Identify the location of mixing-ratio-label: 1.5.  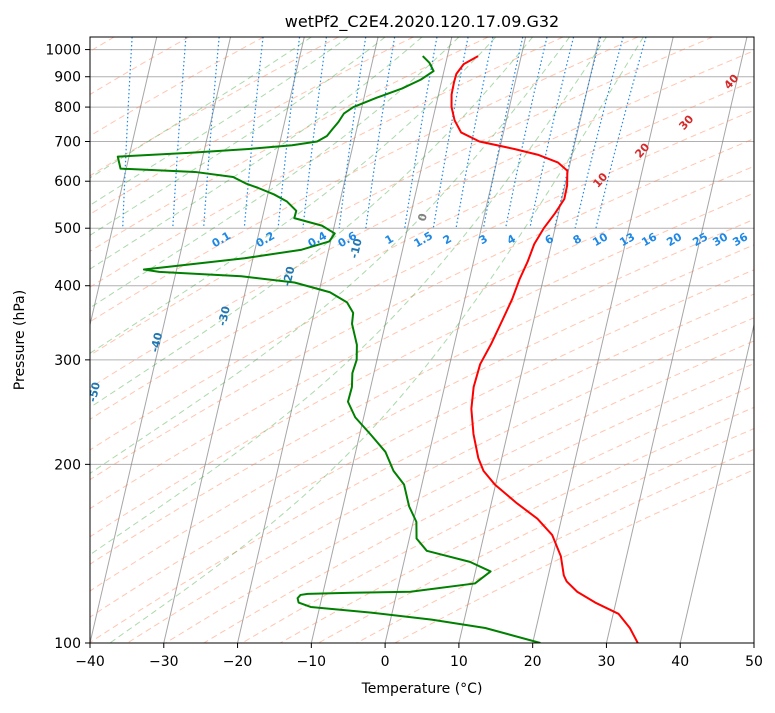
(423, 239).